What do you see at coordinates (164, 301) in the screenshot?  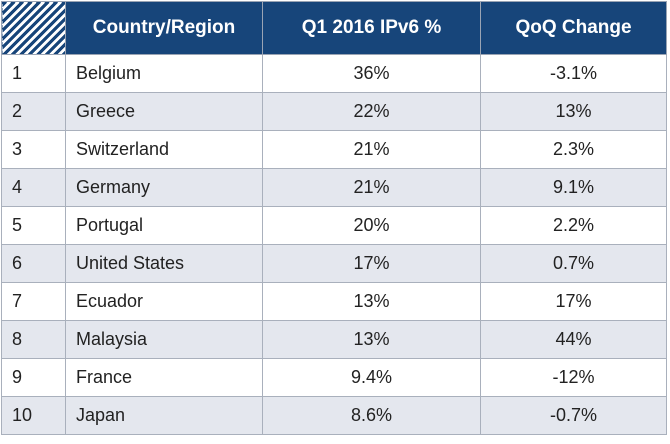 I see `country-cell: Ecuador` at bounding box center [164, 301].